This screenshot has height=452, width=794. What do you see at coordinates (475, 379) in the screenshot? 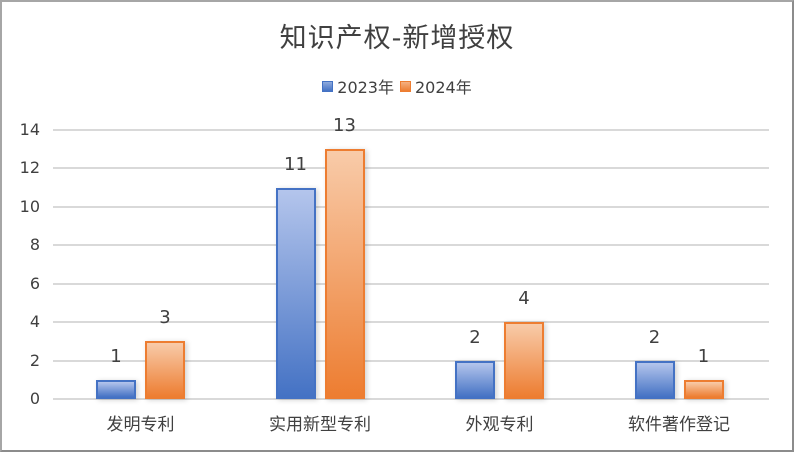
I see `bar-2023年-外观专利` at bounding box center [475, 379].